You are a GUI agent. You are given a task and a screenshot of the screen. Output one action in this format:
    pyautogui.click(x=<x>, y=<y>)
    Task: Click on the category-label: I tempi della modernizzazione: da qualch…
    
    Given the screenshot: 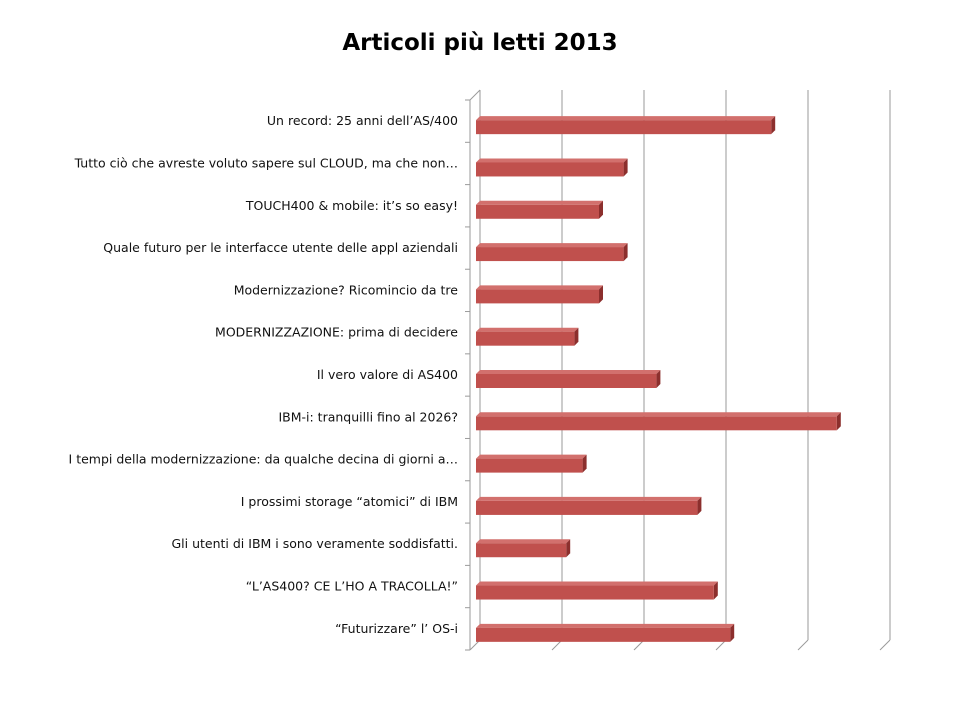 What is the action you would take?
    pyautogui.click(x=263, y=459)
    